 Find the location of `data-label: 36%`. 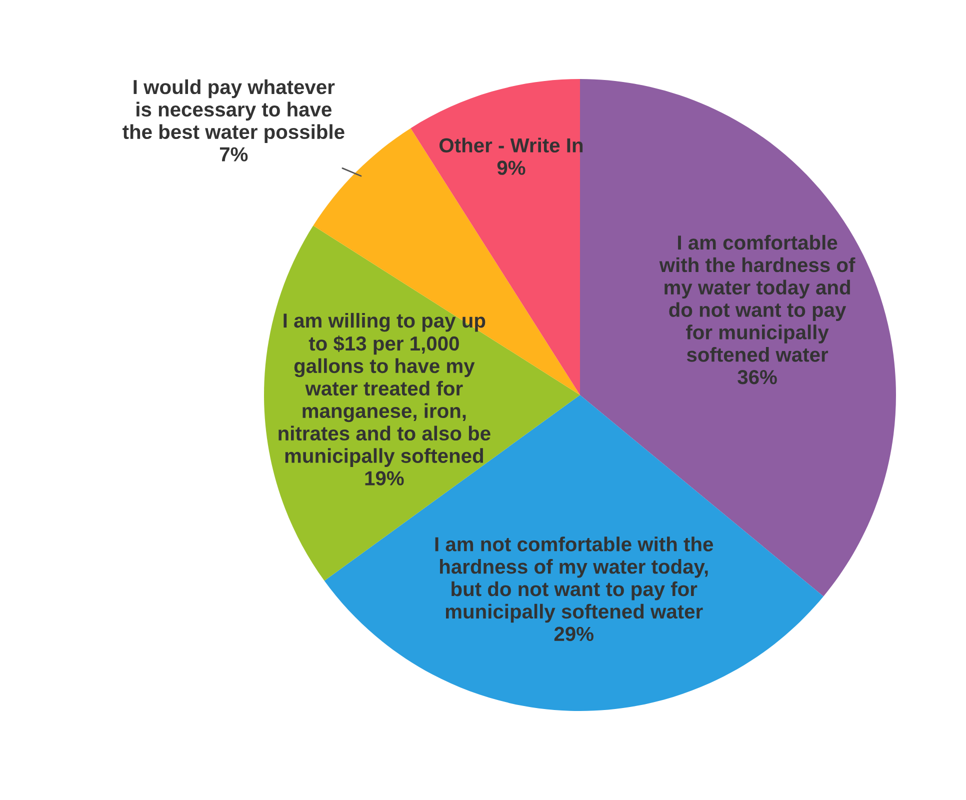

data-label: 36% is located at coordinates (757, 377).